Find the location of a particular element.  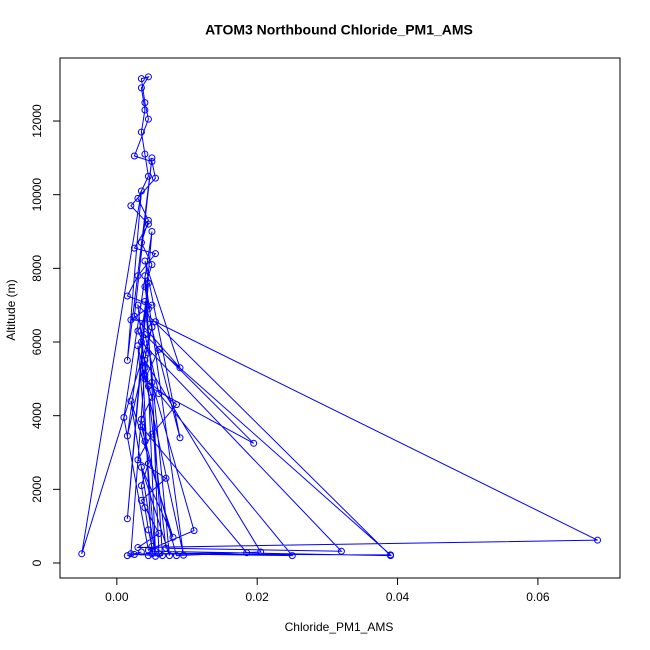

y-tick-label: 4000 is located at coordinates (37, 415).